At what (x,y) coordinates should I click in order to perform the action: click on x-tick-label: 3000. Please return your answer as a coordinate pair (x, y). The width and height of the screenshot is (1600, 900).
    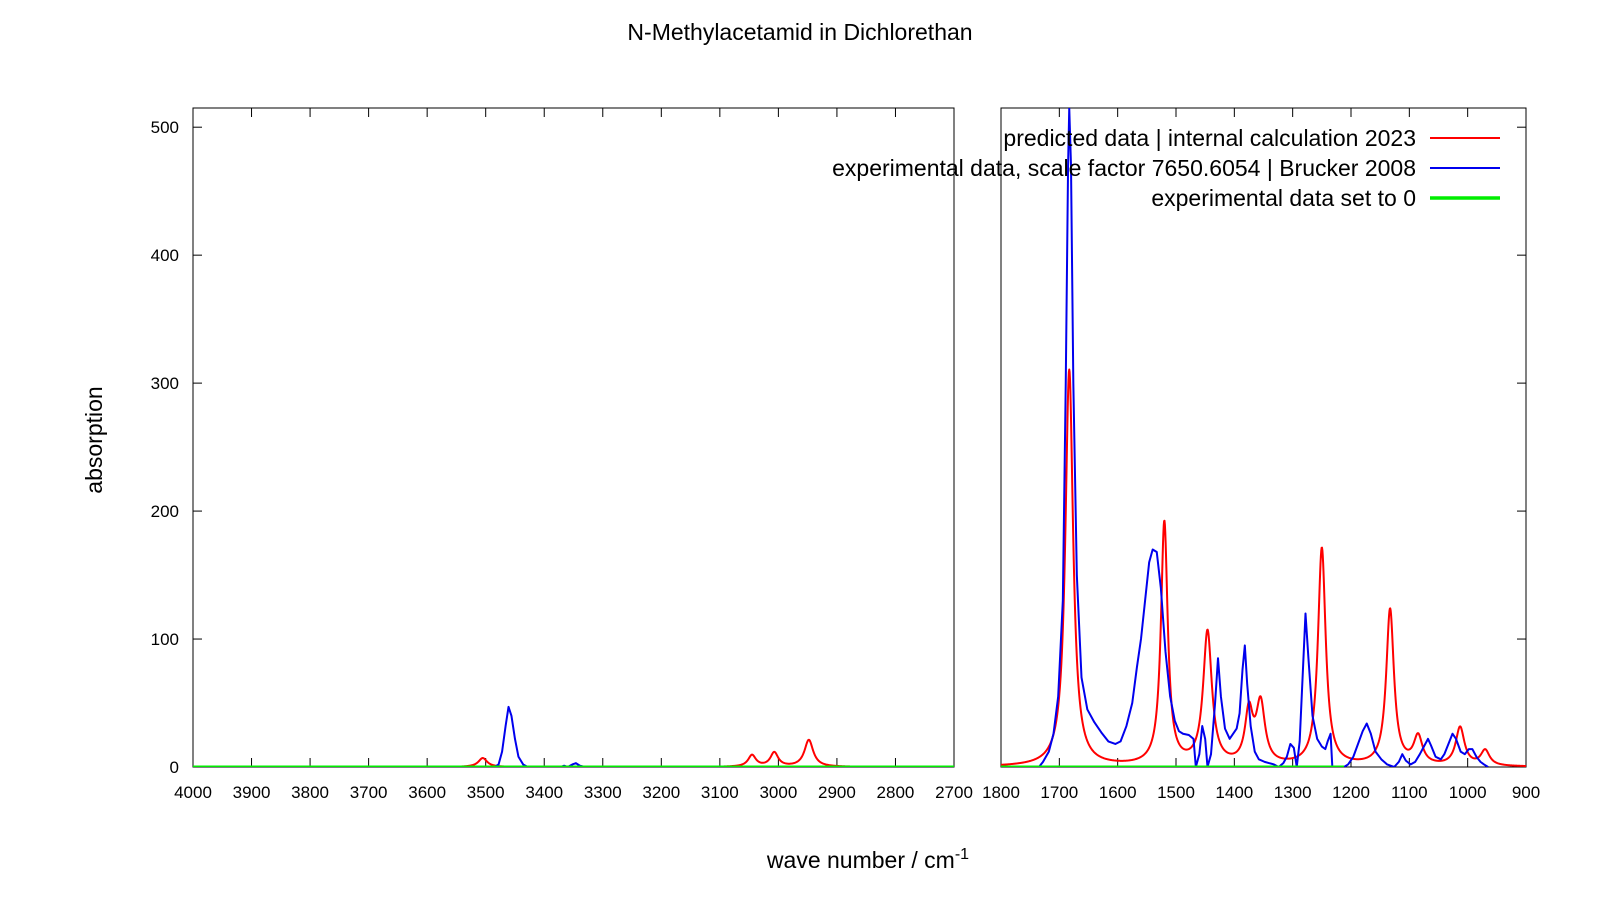
    Looking at the image, I should click on (778, 792).